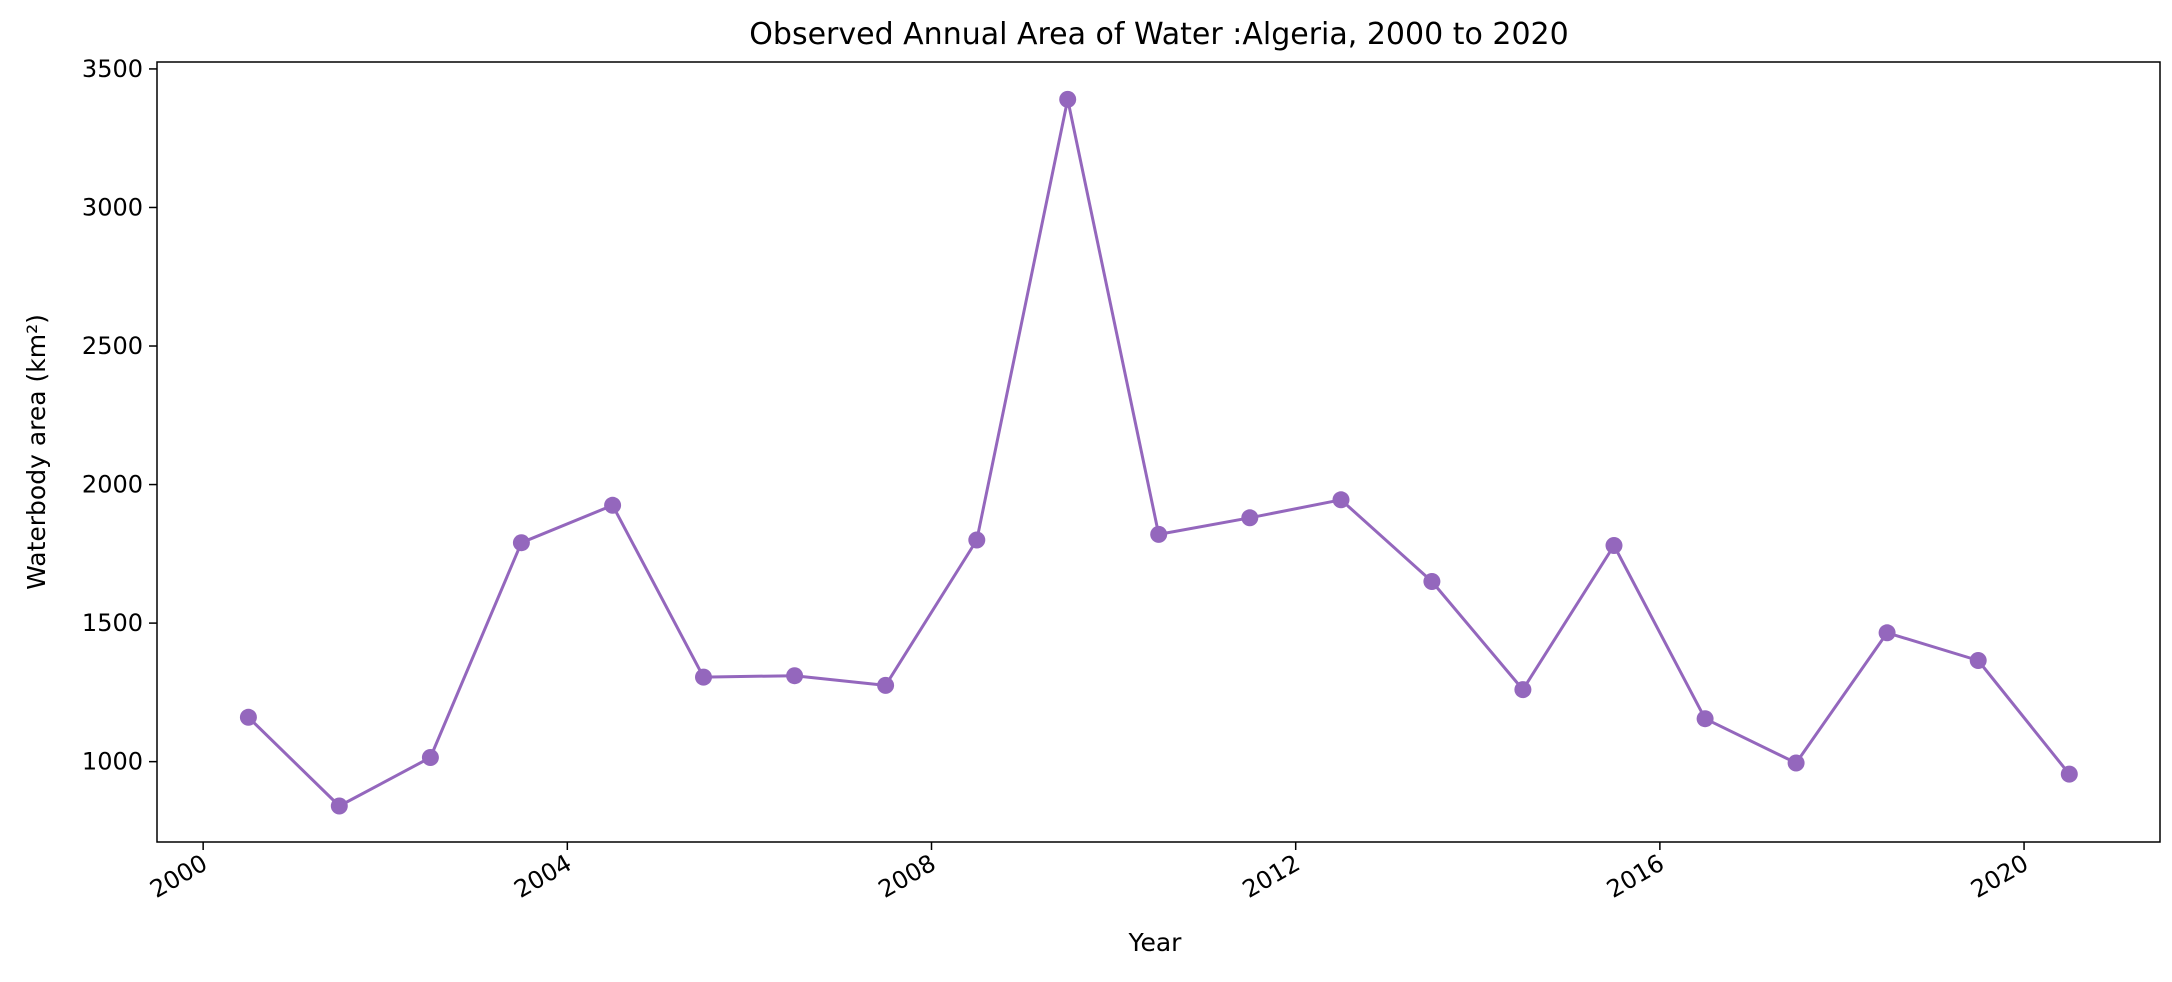 This screenshot has width=2172, height=982. I want to click on y-tick-label: 1000, so click(112, 762).